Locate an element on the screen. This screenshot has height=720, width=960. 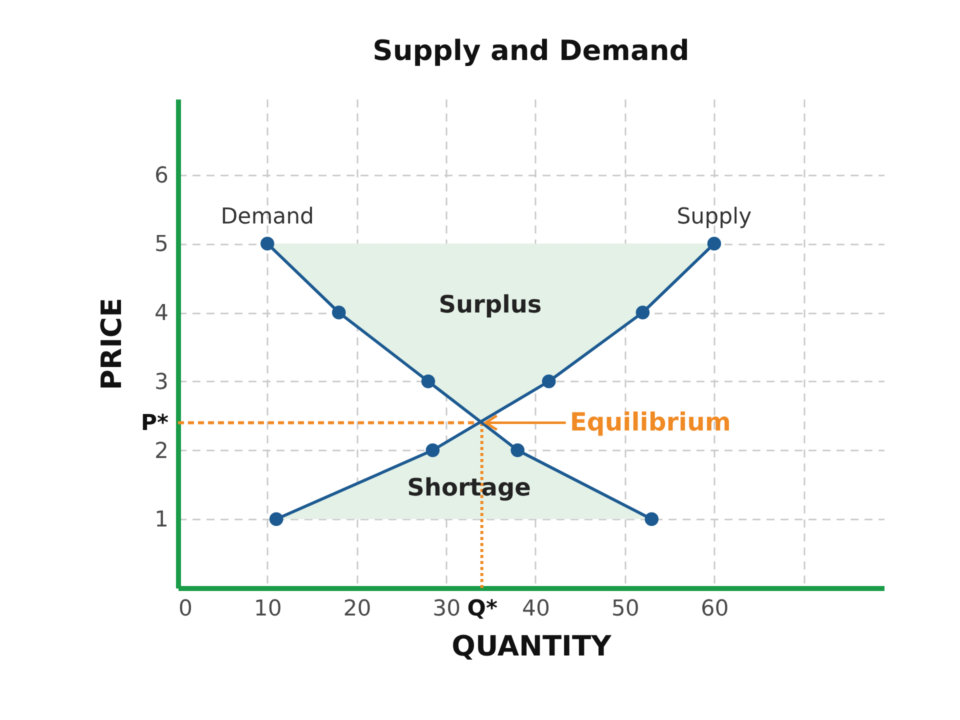
chart-title: Supply and Demand is located at coordinates (531, 50).